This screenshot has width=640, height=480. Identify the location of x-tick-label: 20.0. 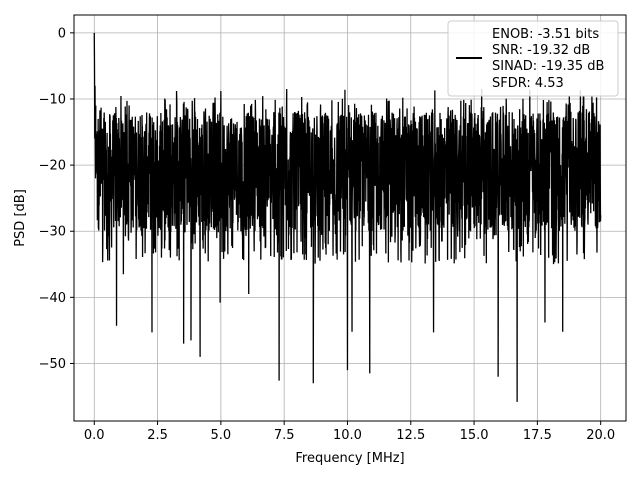
(600, 435).